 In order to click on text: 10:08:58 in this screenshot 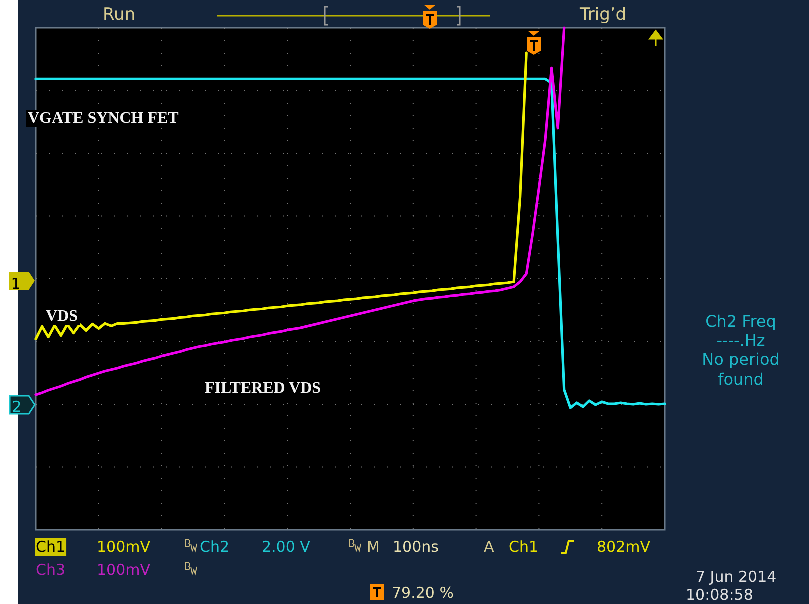, I will do `click(720, 595)`.